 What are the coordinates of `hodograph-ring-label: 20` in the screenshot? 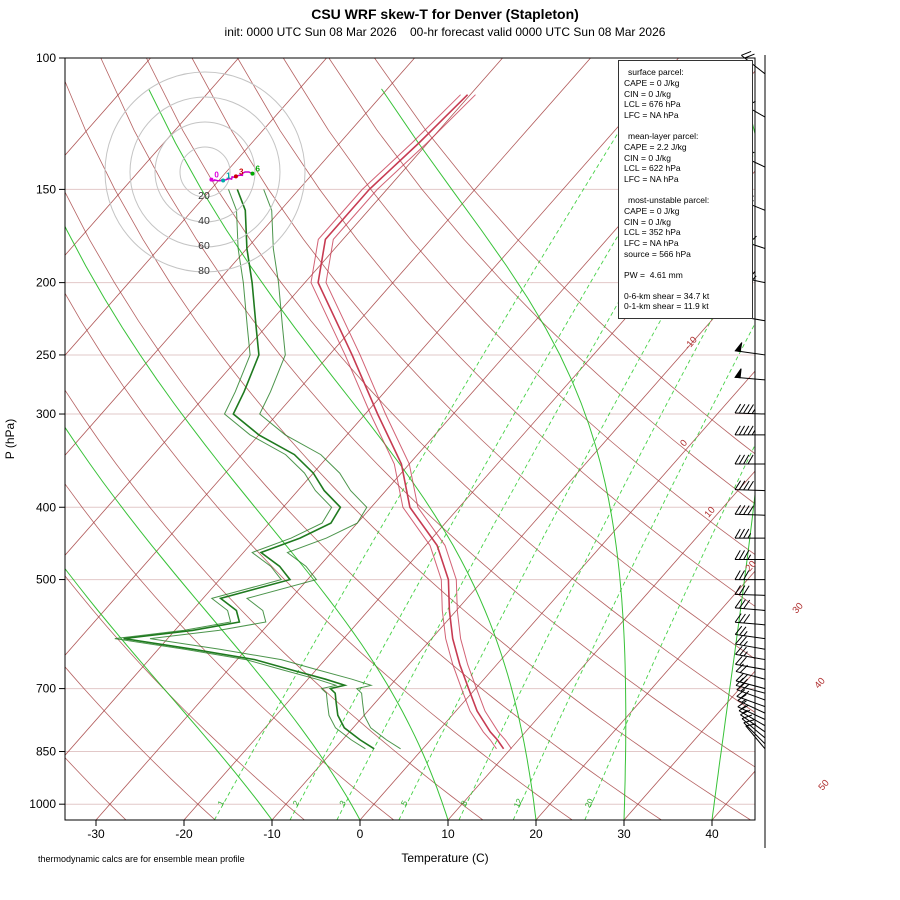 It's located at (204, 196).